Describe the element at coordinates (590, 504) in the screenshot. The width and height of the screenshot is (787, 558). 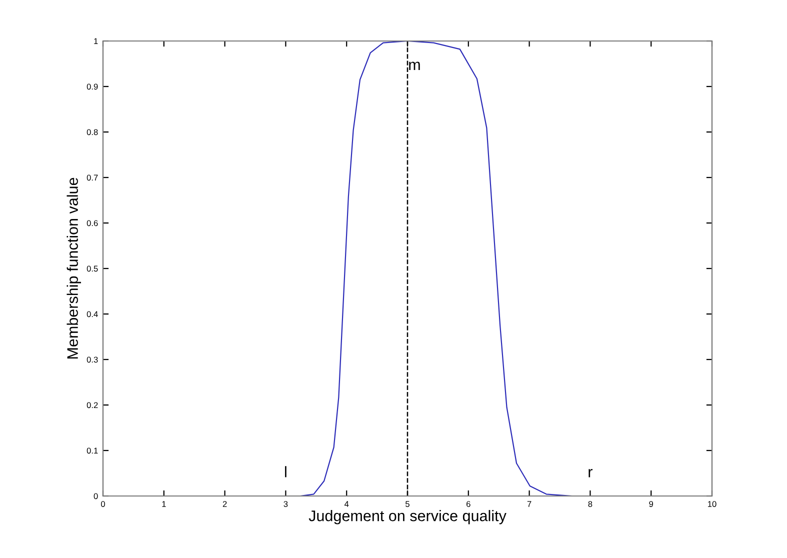
I see `x-tick-label: 8` at that location.